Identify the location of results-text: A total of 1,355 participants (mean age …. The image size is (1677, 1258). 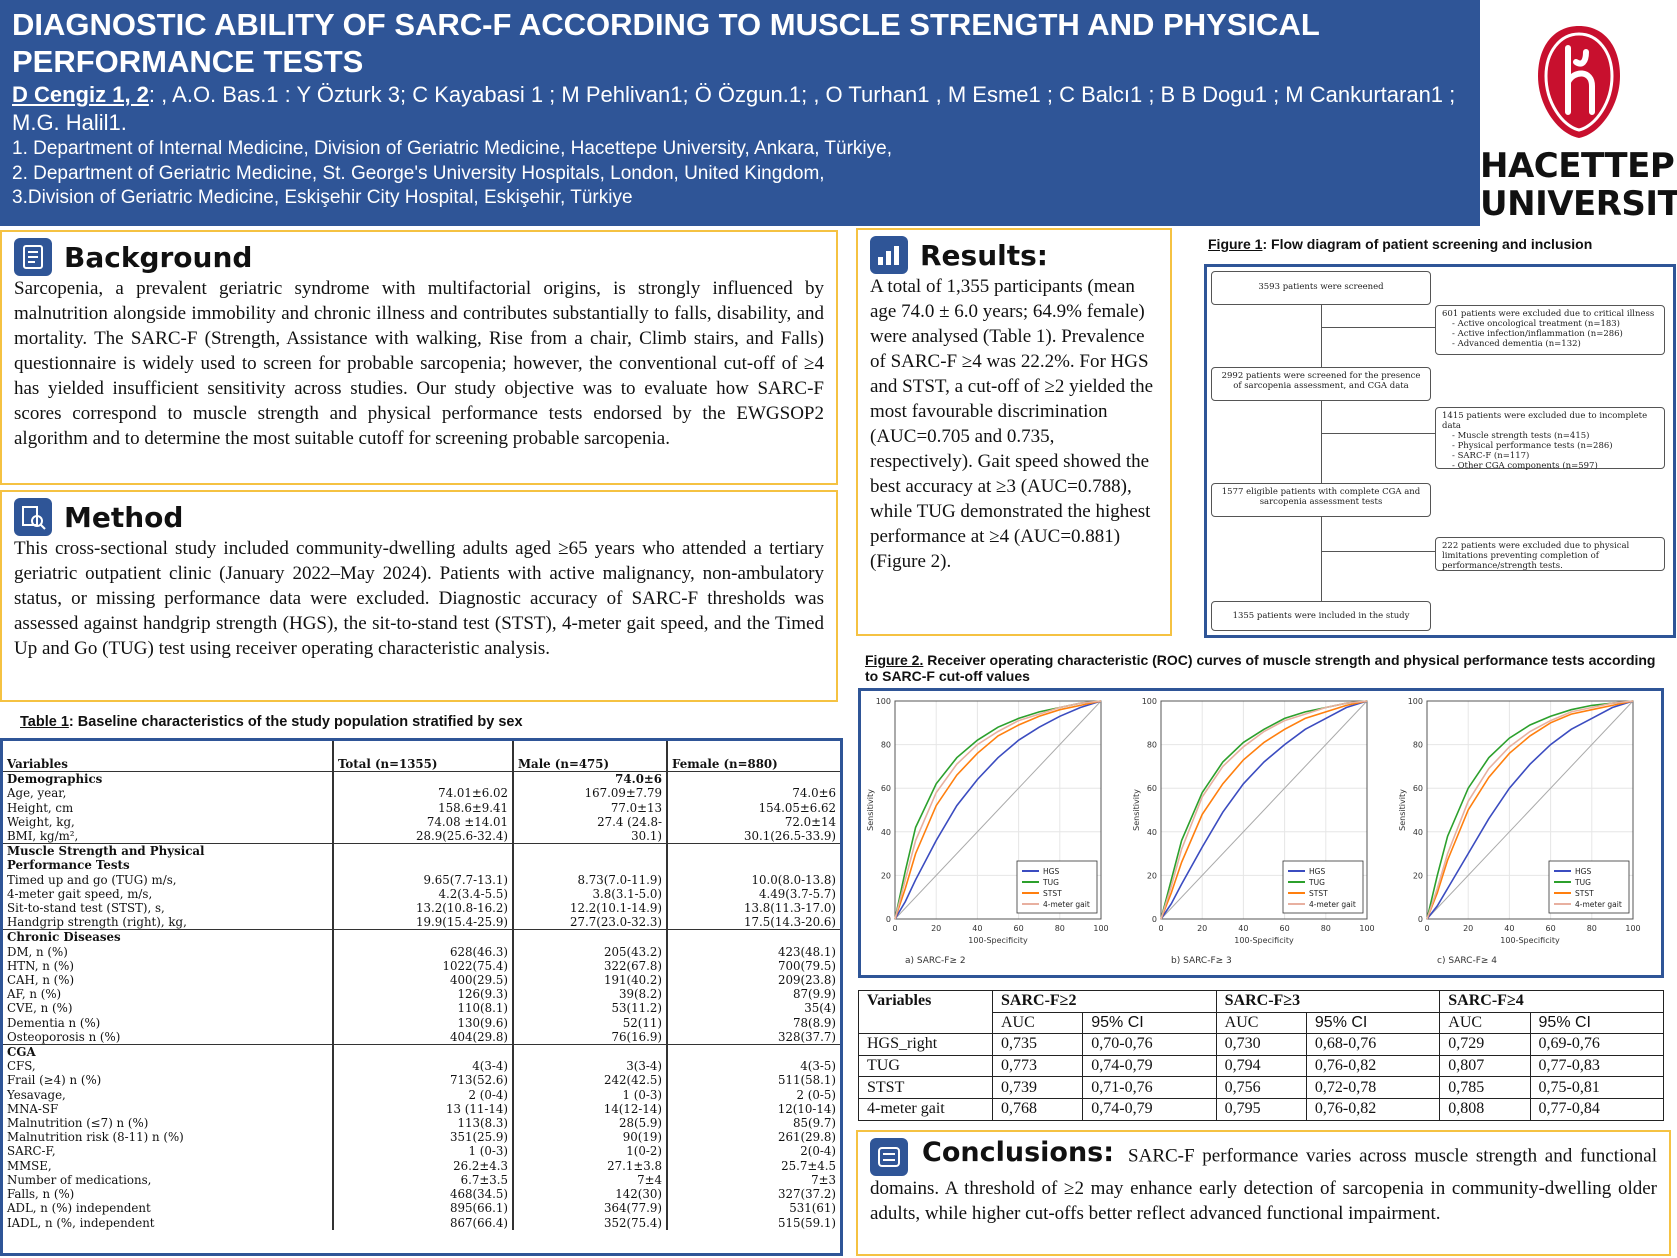
(1012, 424).